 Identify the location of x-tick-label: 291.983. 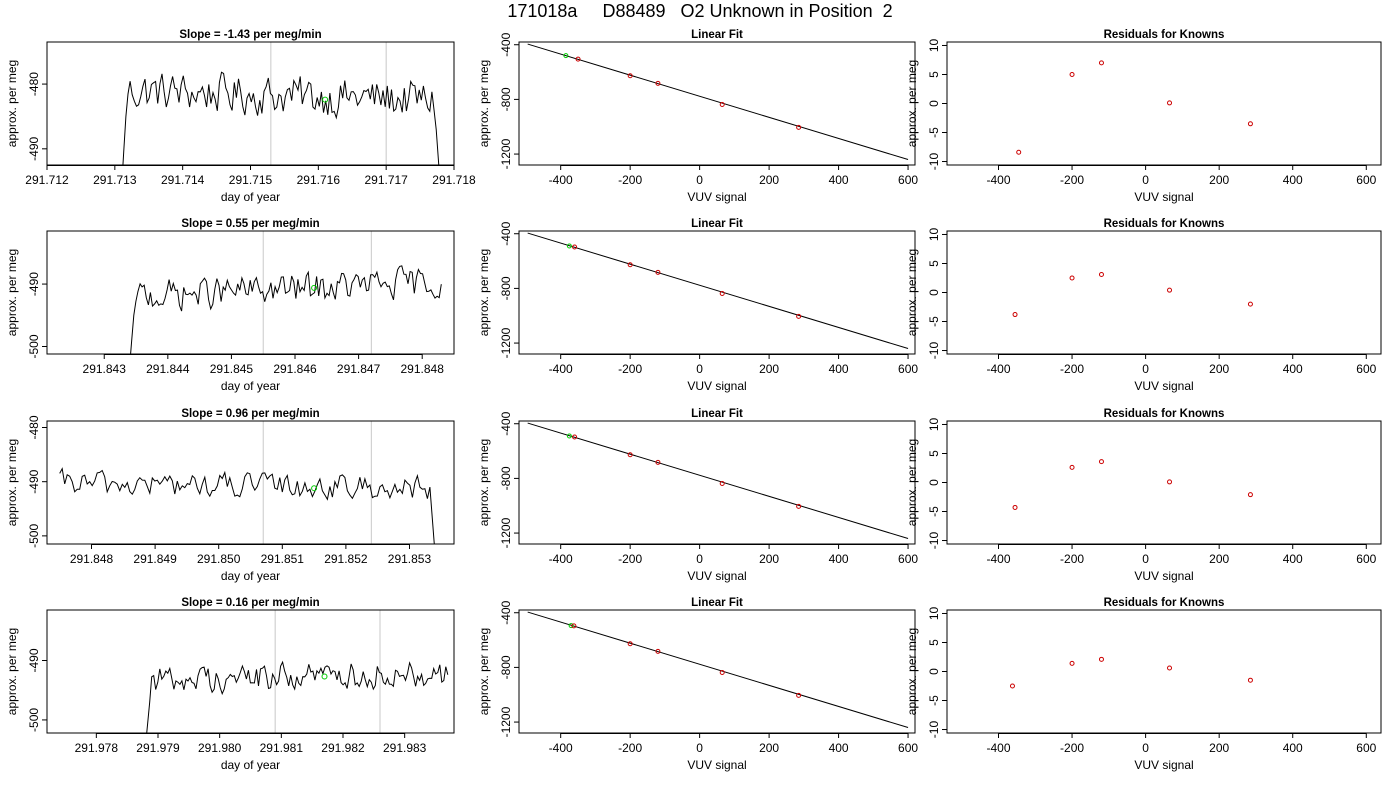
(405, 748).